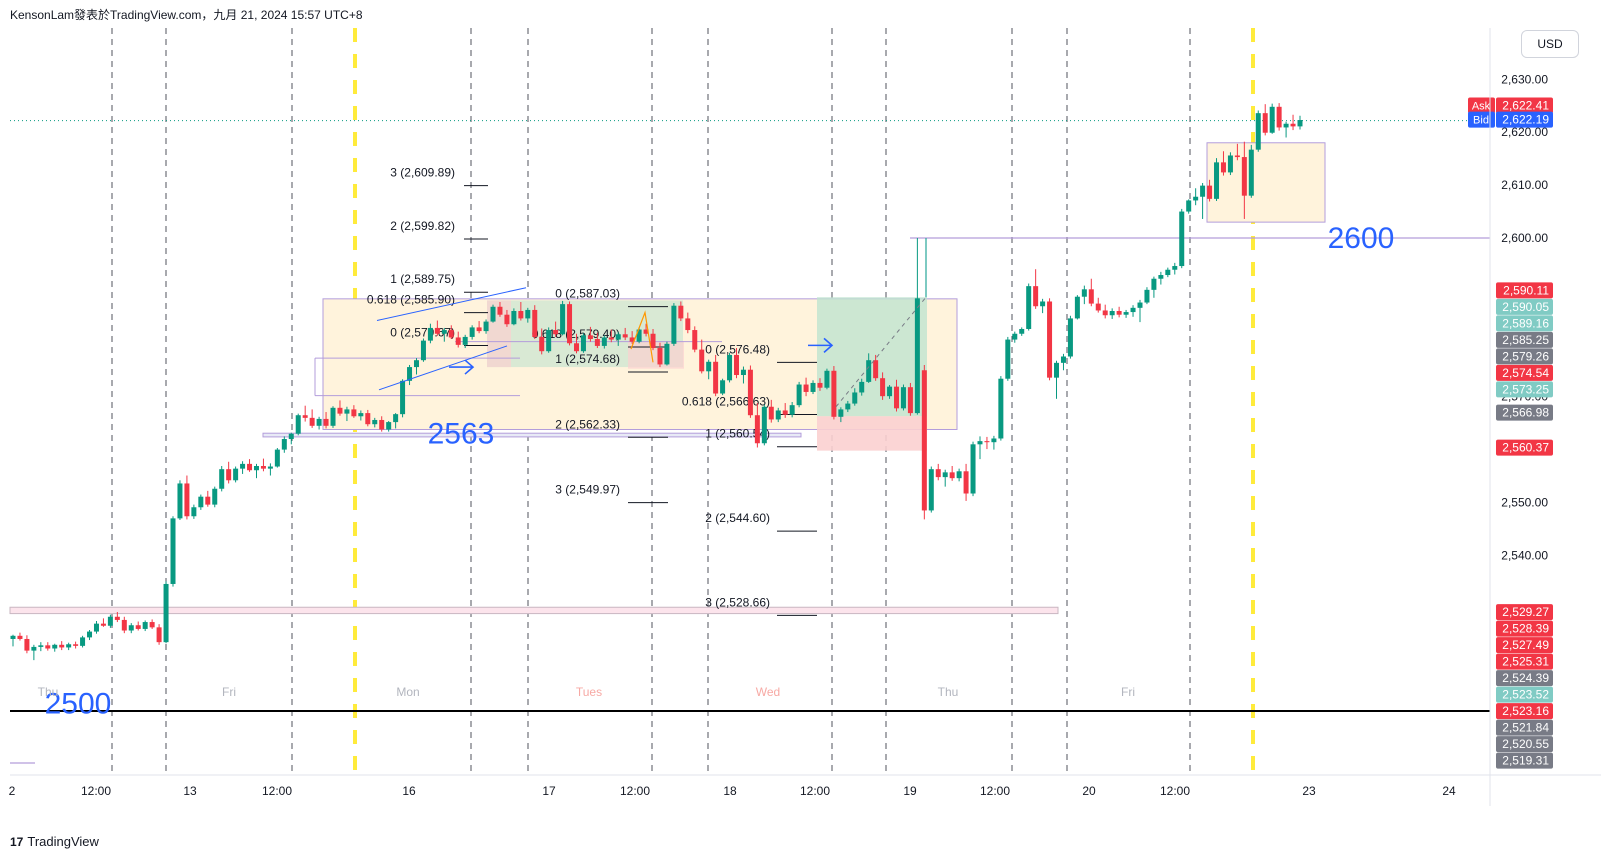 The width and height of the screenshot is (1601, 857). I want to click on time-tick-label: 19, so click(910, 791).